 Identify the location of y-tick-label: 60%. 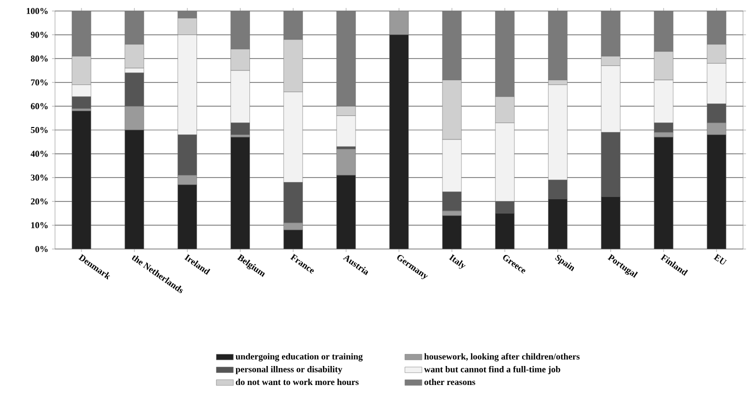
(39, 106).